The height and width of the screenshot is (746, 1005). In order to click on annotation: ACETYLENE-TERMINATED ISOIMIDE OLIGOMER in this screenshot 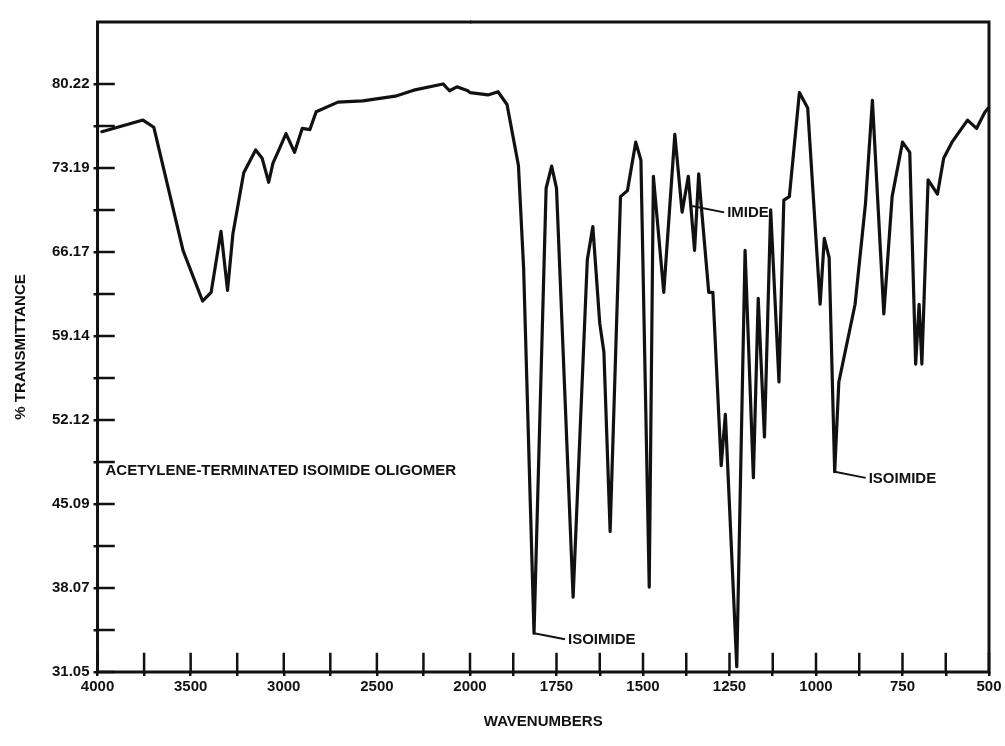, I will do `click(281, 469)`.